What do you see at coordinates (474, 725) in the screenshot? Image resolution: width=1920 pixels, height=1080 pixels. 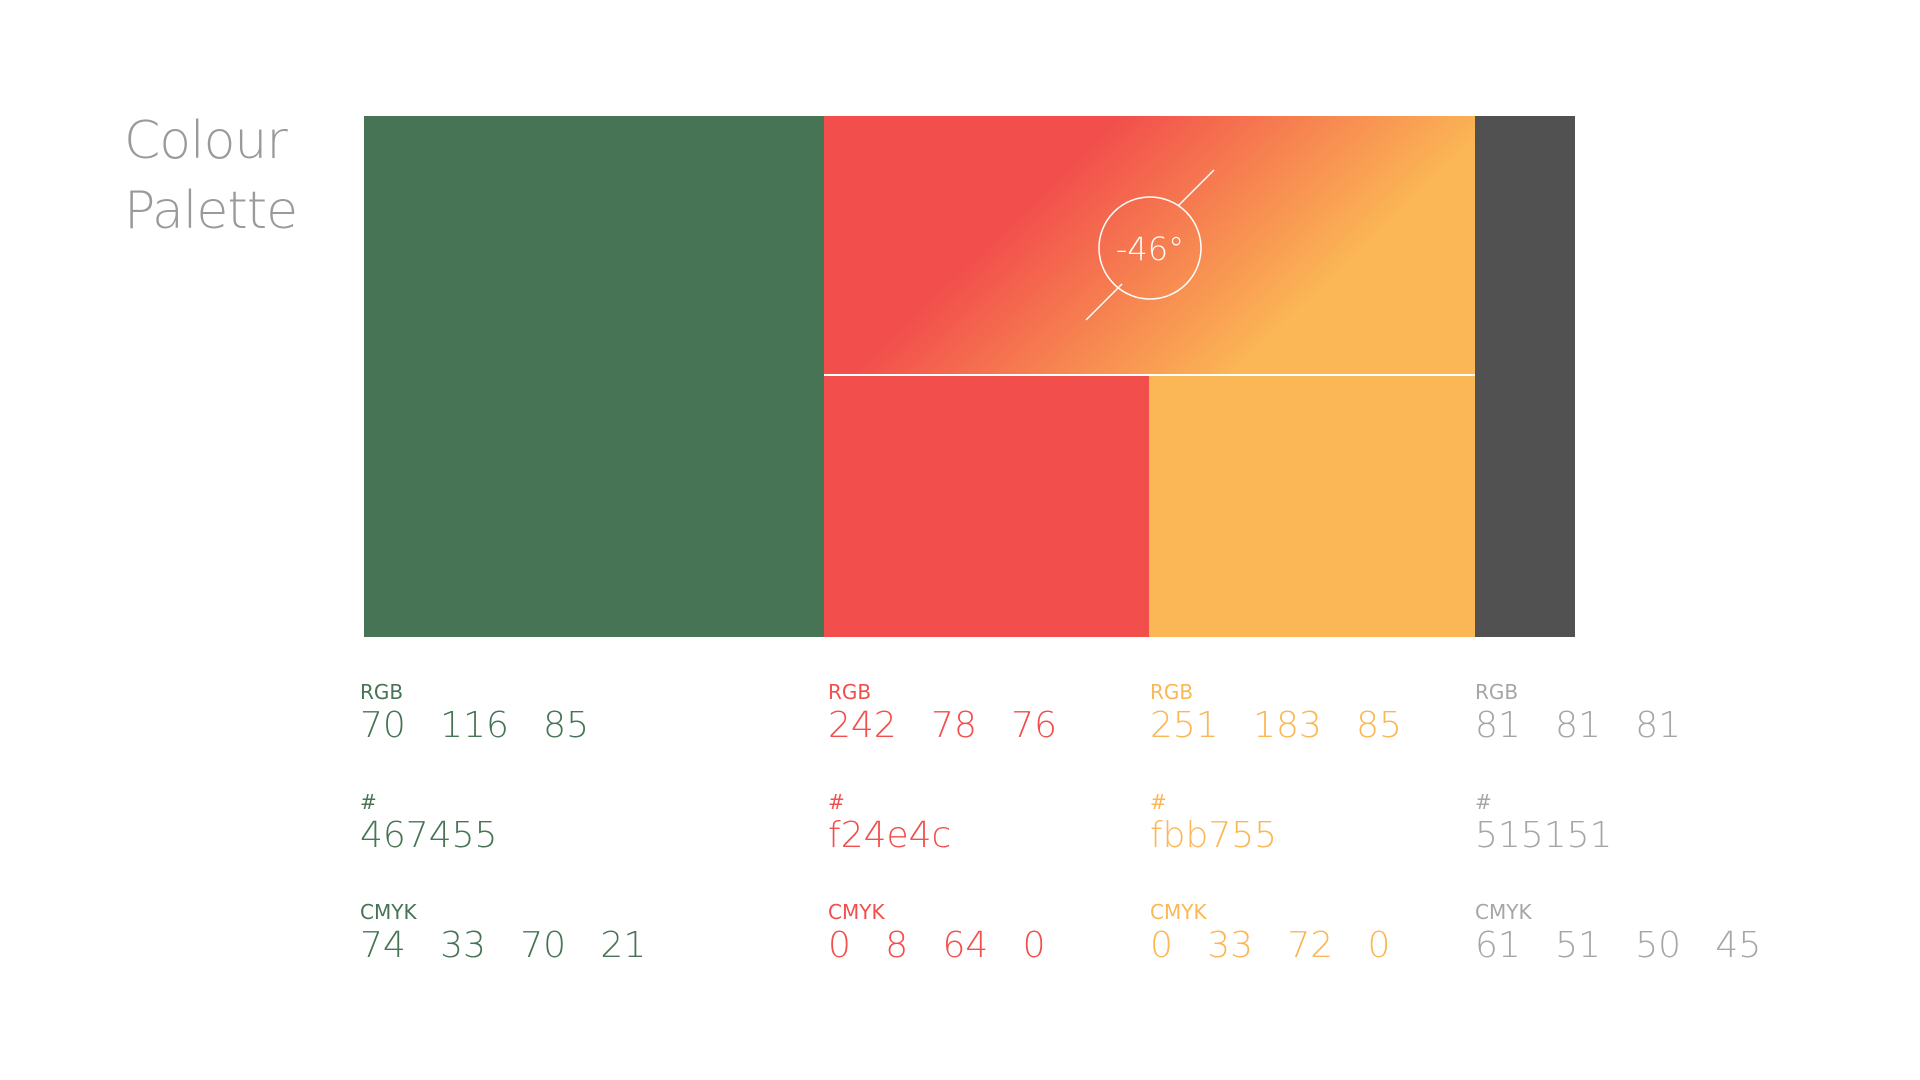 I see `rgb-value: 70 116 85` at bounding box center [474, 725].